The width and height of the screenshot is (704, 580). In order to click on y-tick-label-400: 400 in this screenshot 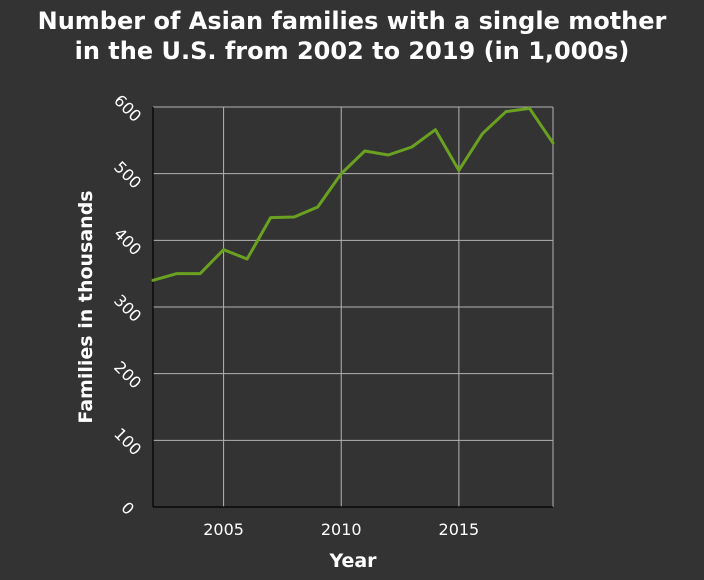, I will do `click(127, 241)`.